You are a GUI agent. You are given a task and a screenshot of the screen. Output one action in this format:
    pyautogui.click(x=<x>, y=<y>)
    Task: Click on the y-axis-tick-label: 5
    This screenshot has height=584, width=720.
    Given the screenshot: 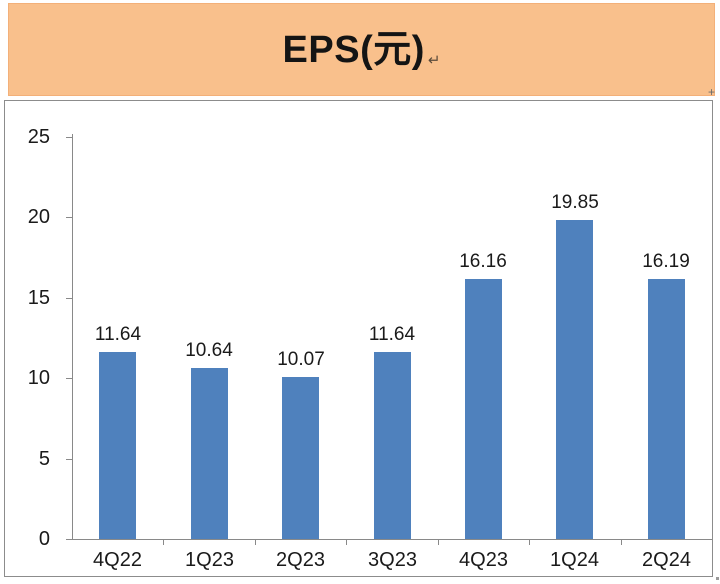 What is the action you would take?
    pyautogui.click(x=44, y=459)
    